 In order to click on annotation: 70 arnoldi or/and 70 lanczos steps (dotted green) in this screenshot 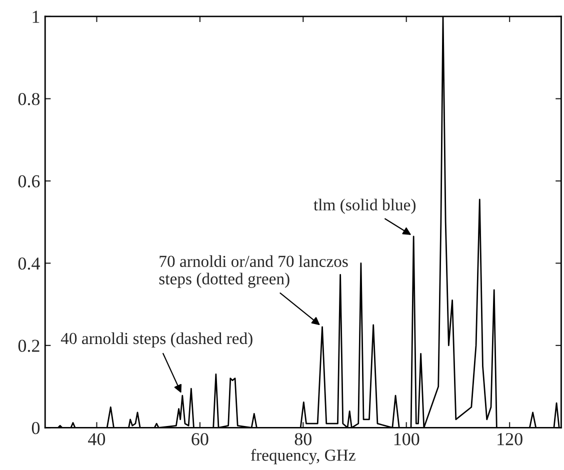, I will do `click(253, 271)`.